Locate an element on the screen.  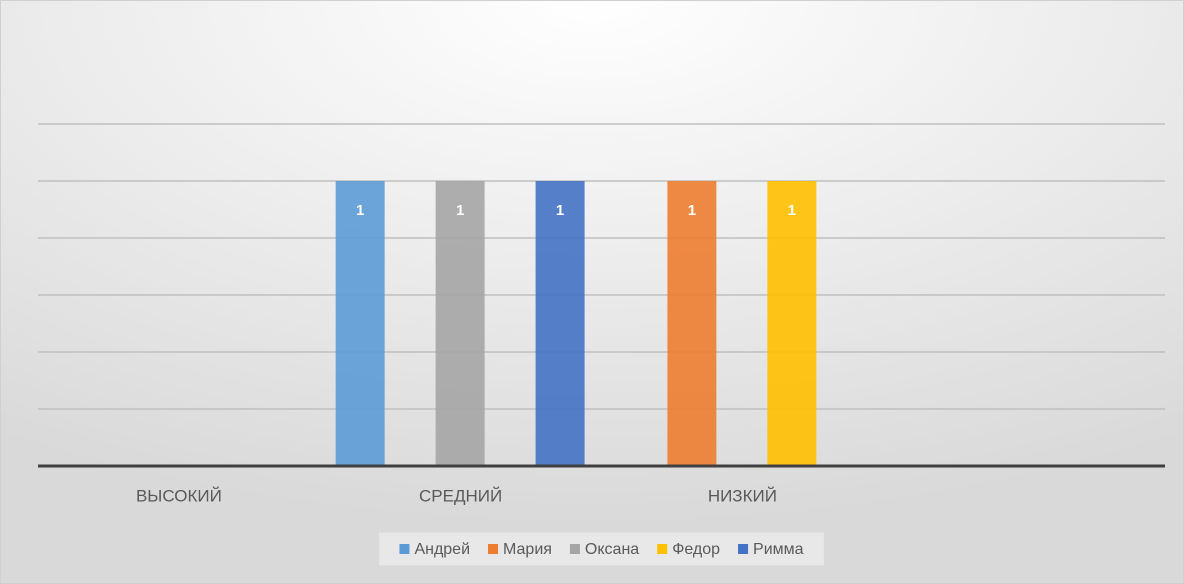
legend-label: Федор is located at coordinates (696, 549).